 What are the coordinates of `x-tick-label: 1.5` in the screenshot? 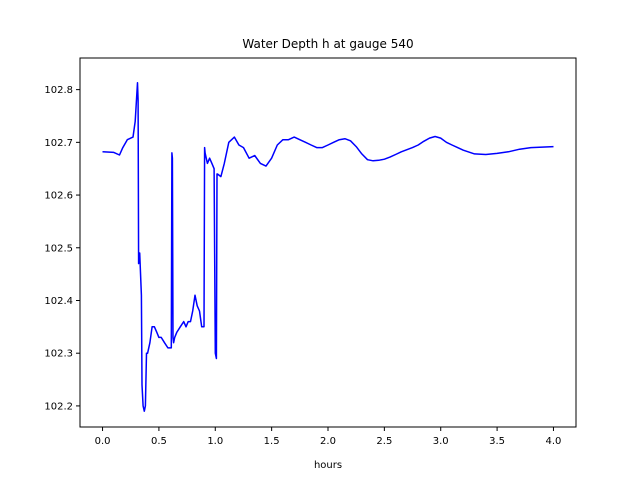 It's located at (272, 441).